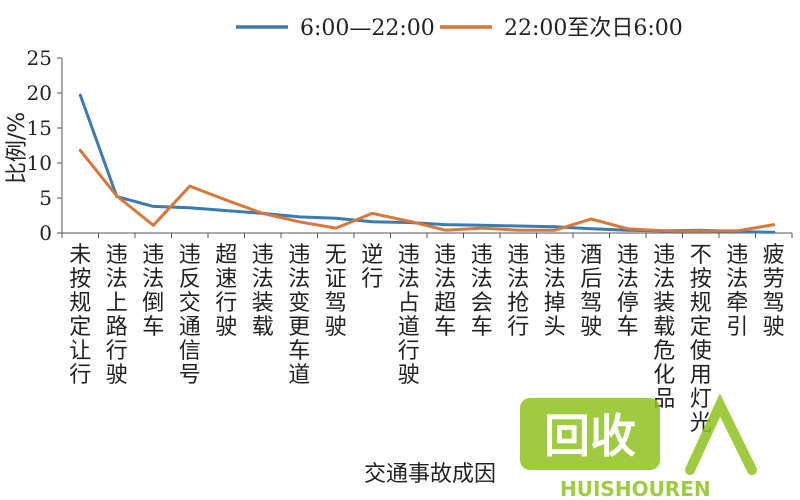 Image resolution: width=800 pixels, height=500 pixels. I want to click on watermark-mark-icon, so click(721, 434).